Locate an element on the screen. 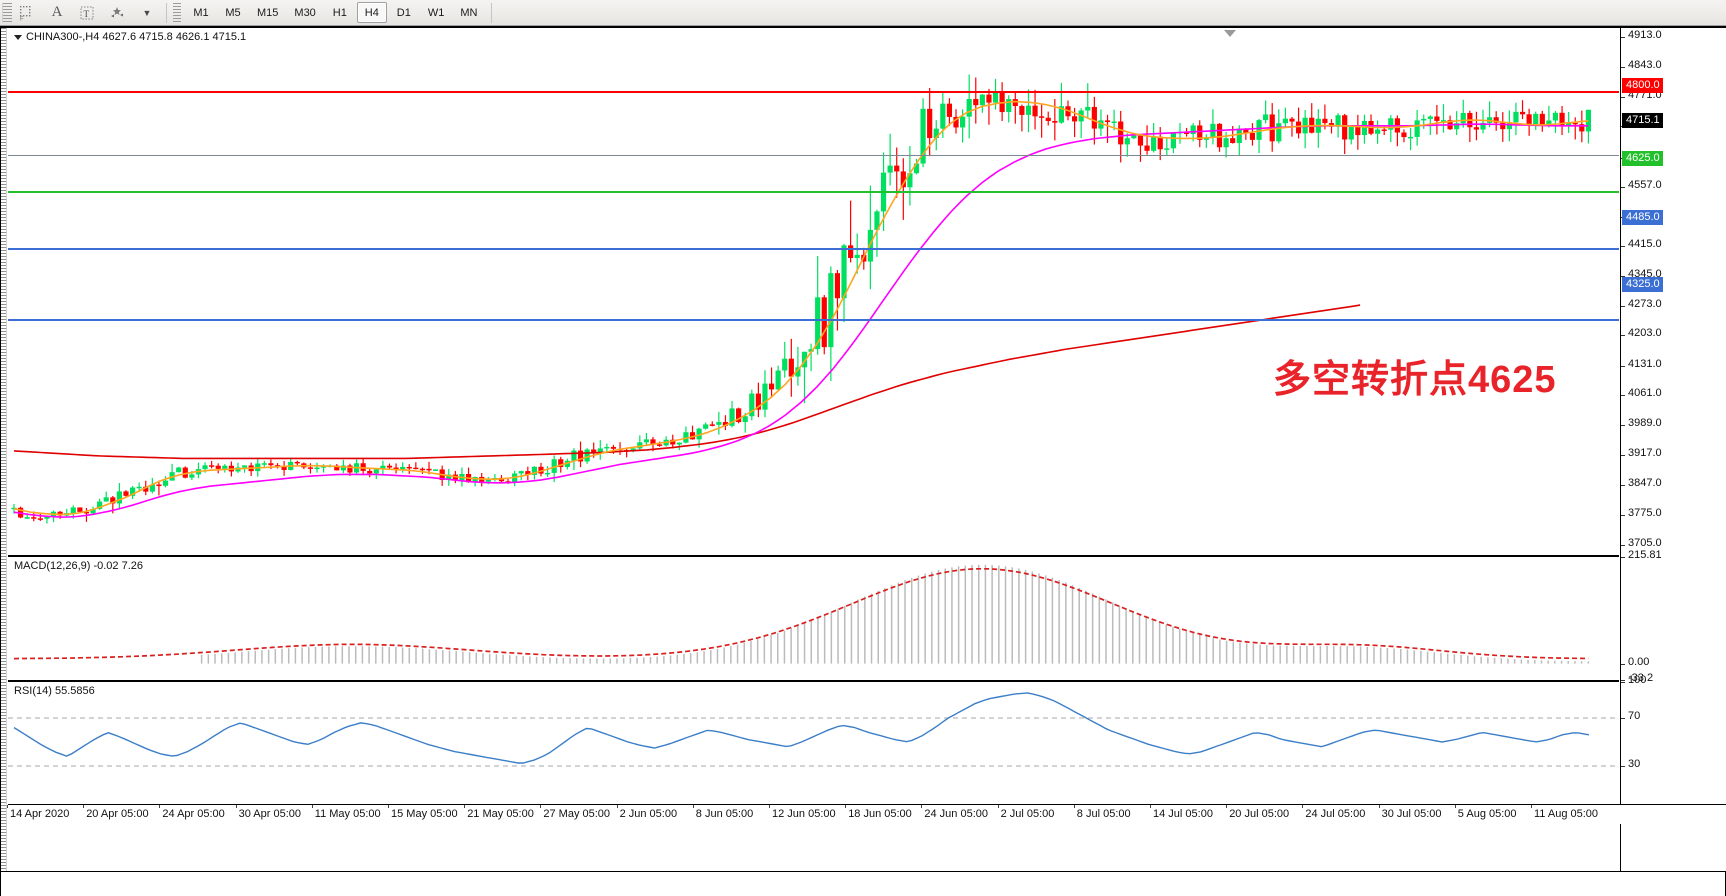  time-axis-label: 8 Jul 05:00 is located at coordinates (1103, 814).